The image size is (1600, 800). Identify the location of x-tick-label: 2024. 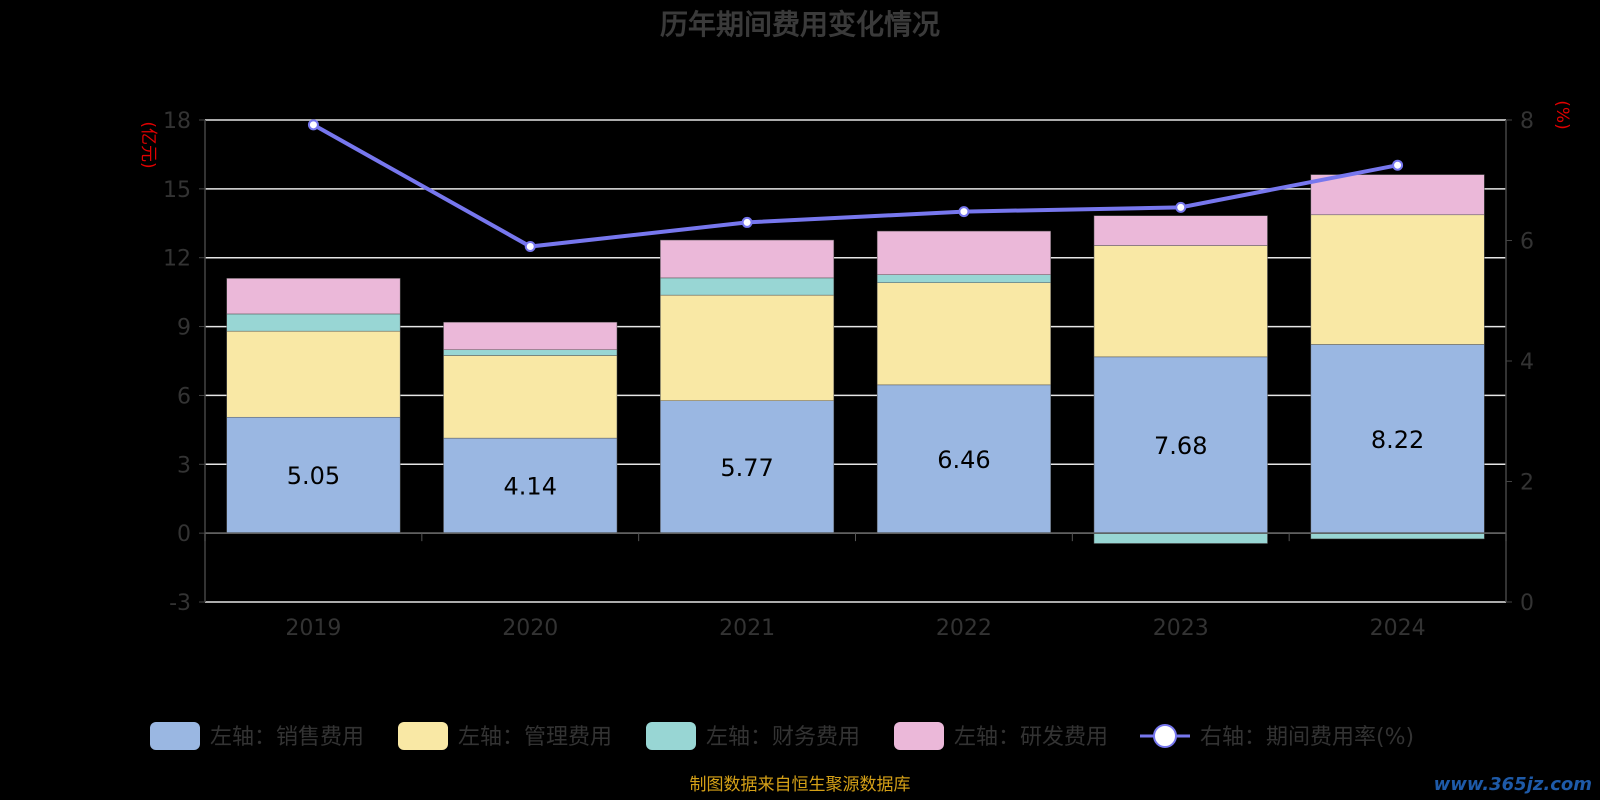
(1398, 628).